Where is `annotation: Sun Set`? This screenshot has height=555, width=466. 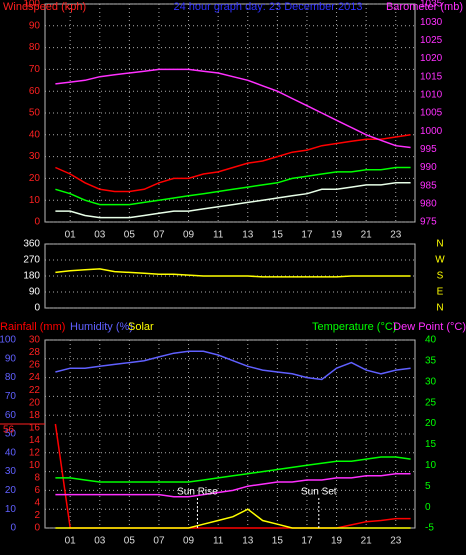
annotation: Sun Set is located at coordinates (319, 492).